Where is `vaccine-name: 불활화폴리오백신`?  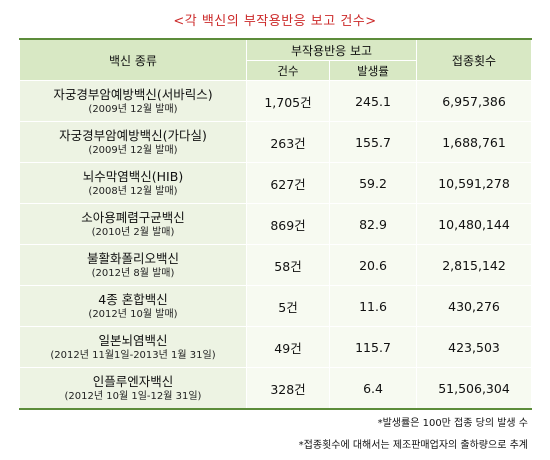
vaccine-name: 불활화폴리오백신 is located at coordinates (132, 258).